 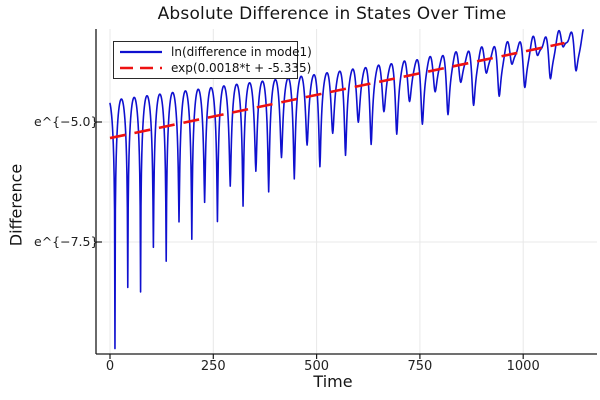 What do you see at coordinates (316, 366) in the screenshot?
I see `x-tick-label-500: 500` at bounding box center [316, 366].